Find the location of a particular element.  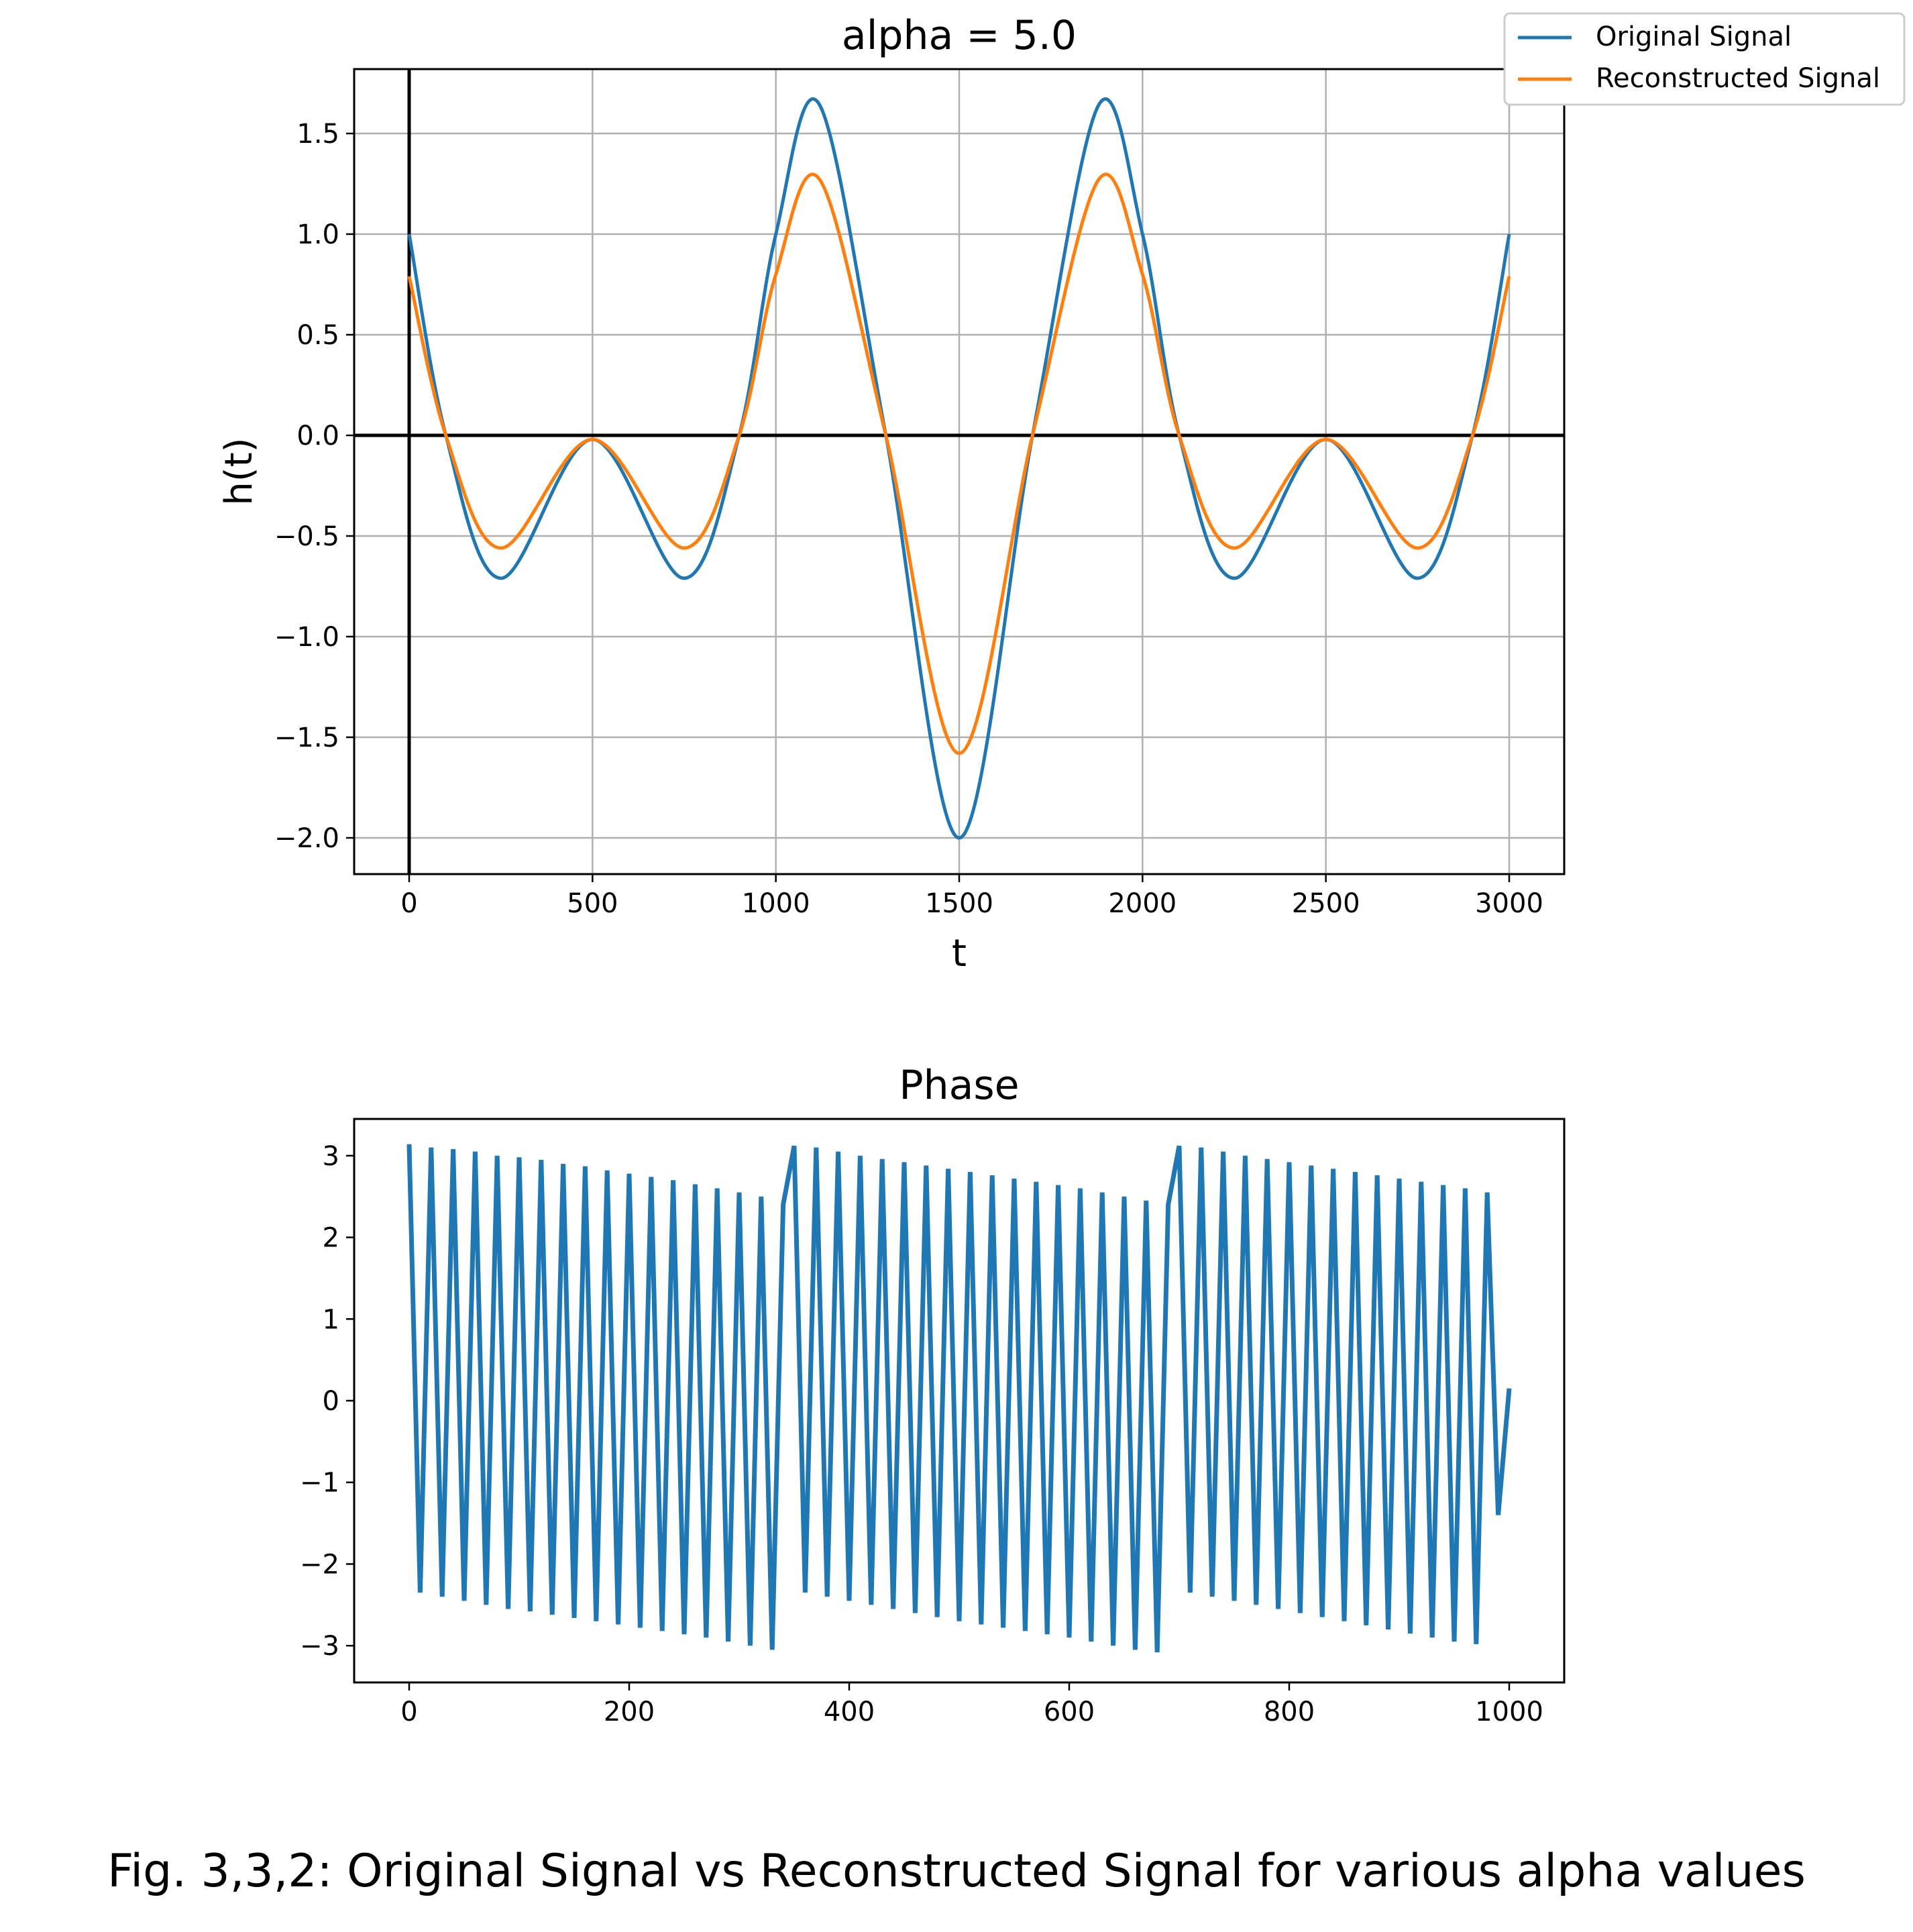

signal-chart-y-ticks: −2.0 −1.5 −1.0 −0.5 0.0 0.5 1.0 1.5 is located at coordinates (314, 486).